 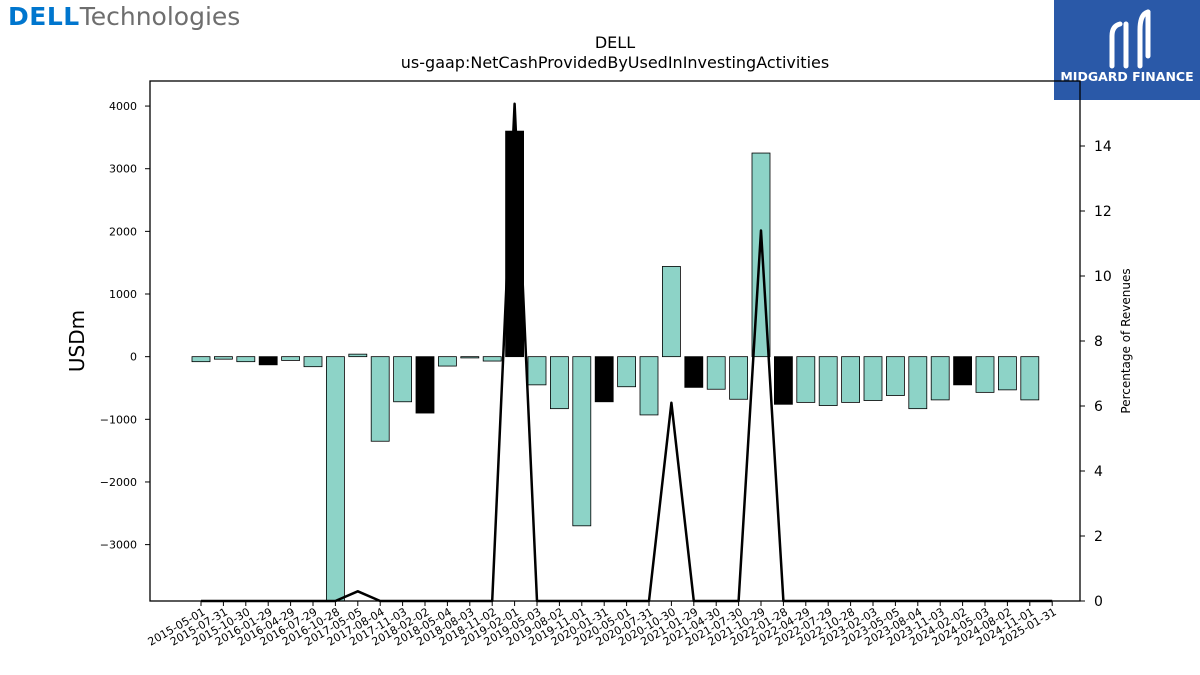 I want to click on y2-tick-label: 0, so click(x=1098, y=602).